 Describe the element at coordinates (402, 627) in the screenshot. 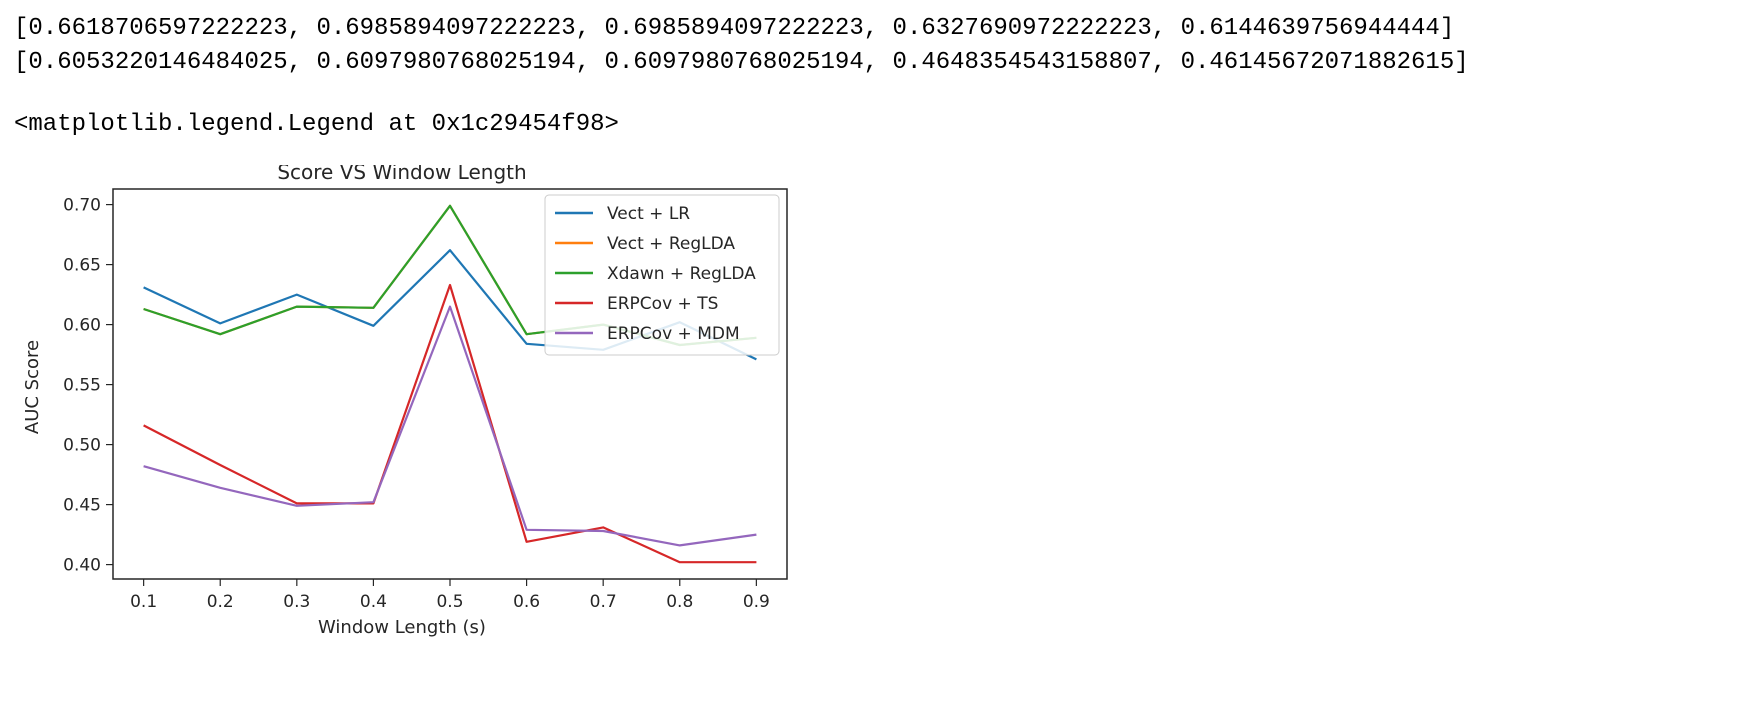

I see `x-axis-label: Window Length (s)` at that location.